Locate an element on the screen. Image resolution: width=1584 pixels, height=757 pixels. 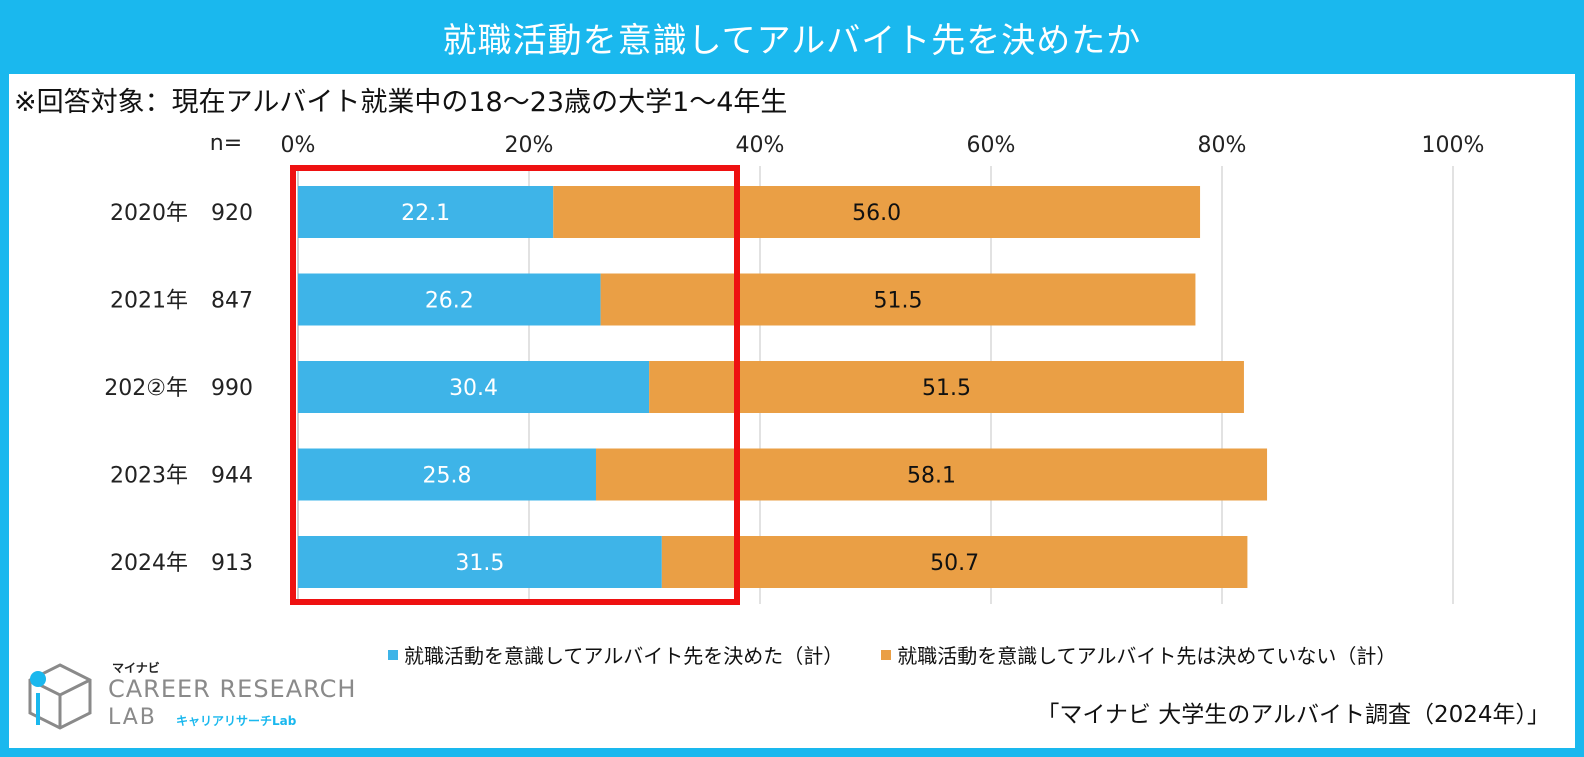
data-label: 50.7 is located at coordinates (954, 563).